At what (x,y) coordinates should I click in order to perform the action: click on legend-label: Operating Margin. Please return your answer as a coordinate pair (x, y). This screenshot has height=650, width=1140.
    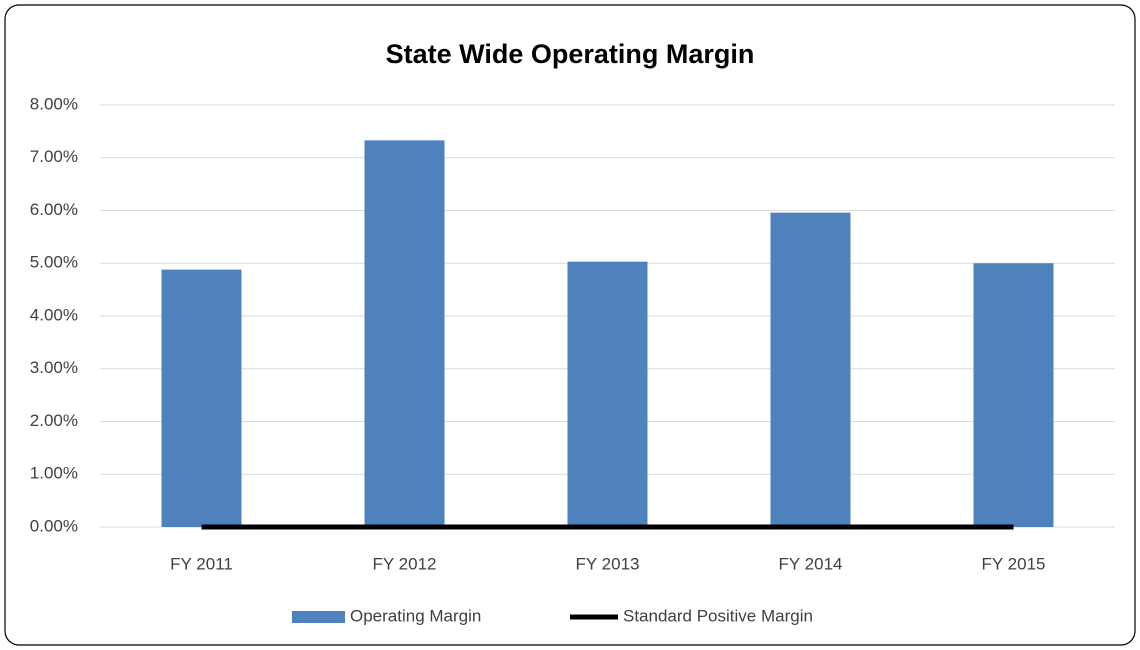
    Looking at the image, I should click on (415, 615).